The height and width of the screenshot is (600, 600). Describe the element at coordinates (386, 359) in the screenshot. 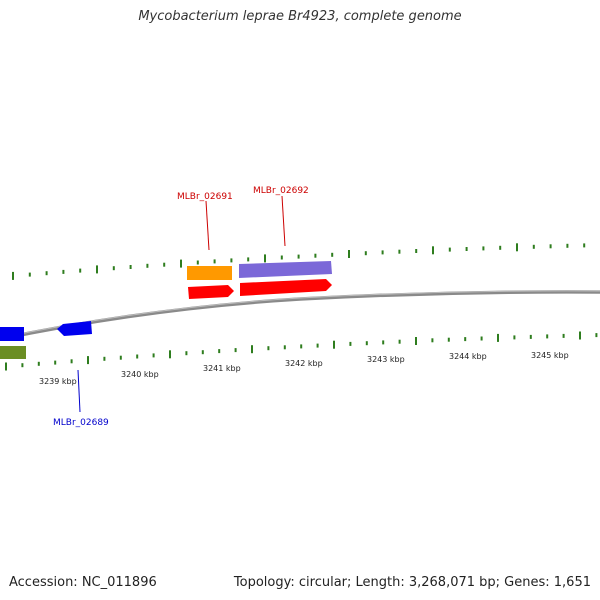

I see `scale-label-3243: 3243 kbp` at that location.